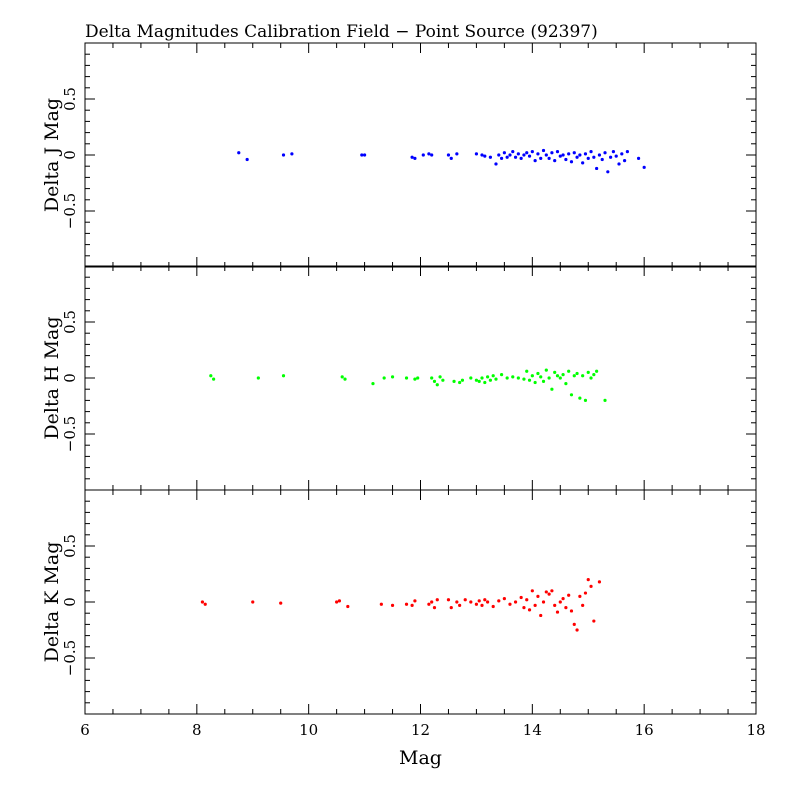 The width and height of the screenshot is (800, 800). What do you see at coordinates (532, 730) in the screenshot?
I see `x-tick-label: 14` at bounding box center [532, 730].